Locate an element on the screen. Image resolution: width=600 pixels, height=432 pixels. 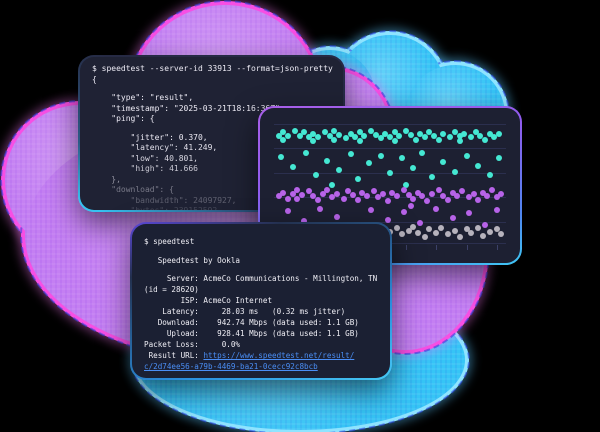
terminal-line: "latency": 41.249, is located at coordinates (211, 148).